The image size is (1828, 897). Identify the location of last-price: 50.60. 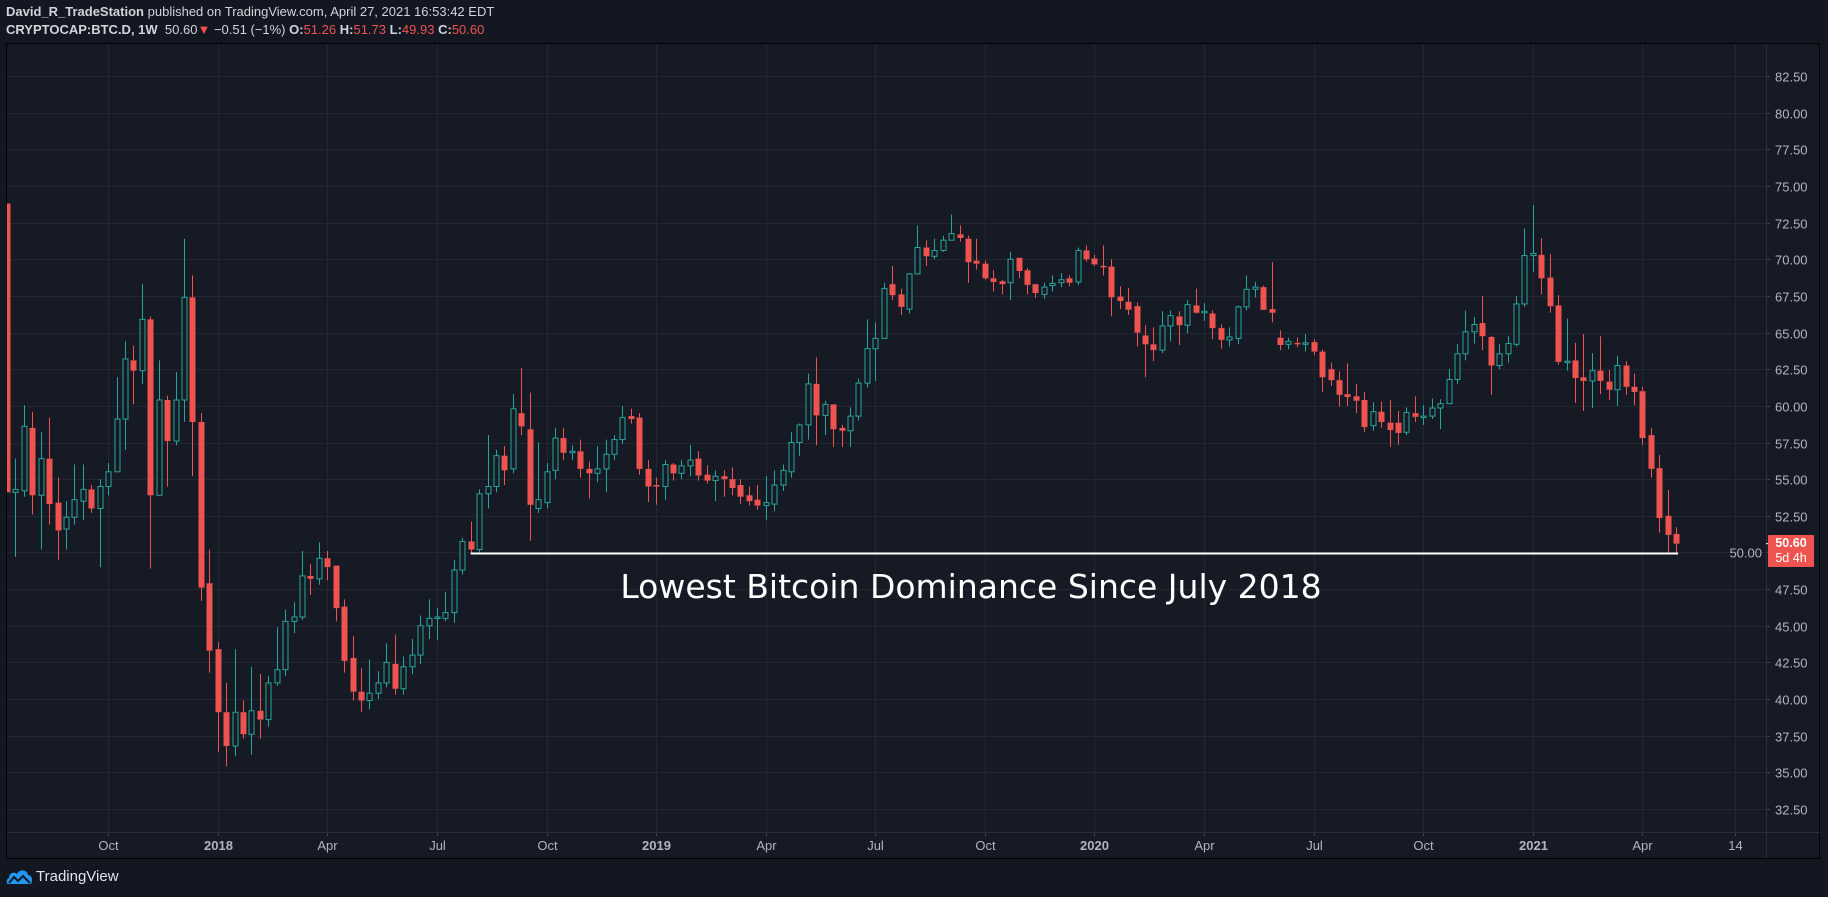
(181, 29).